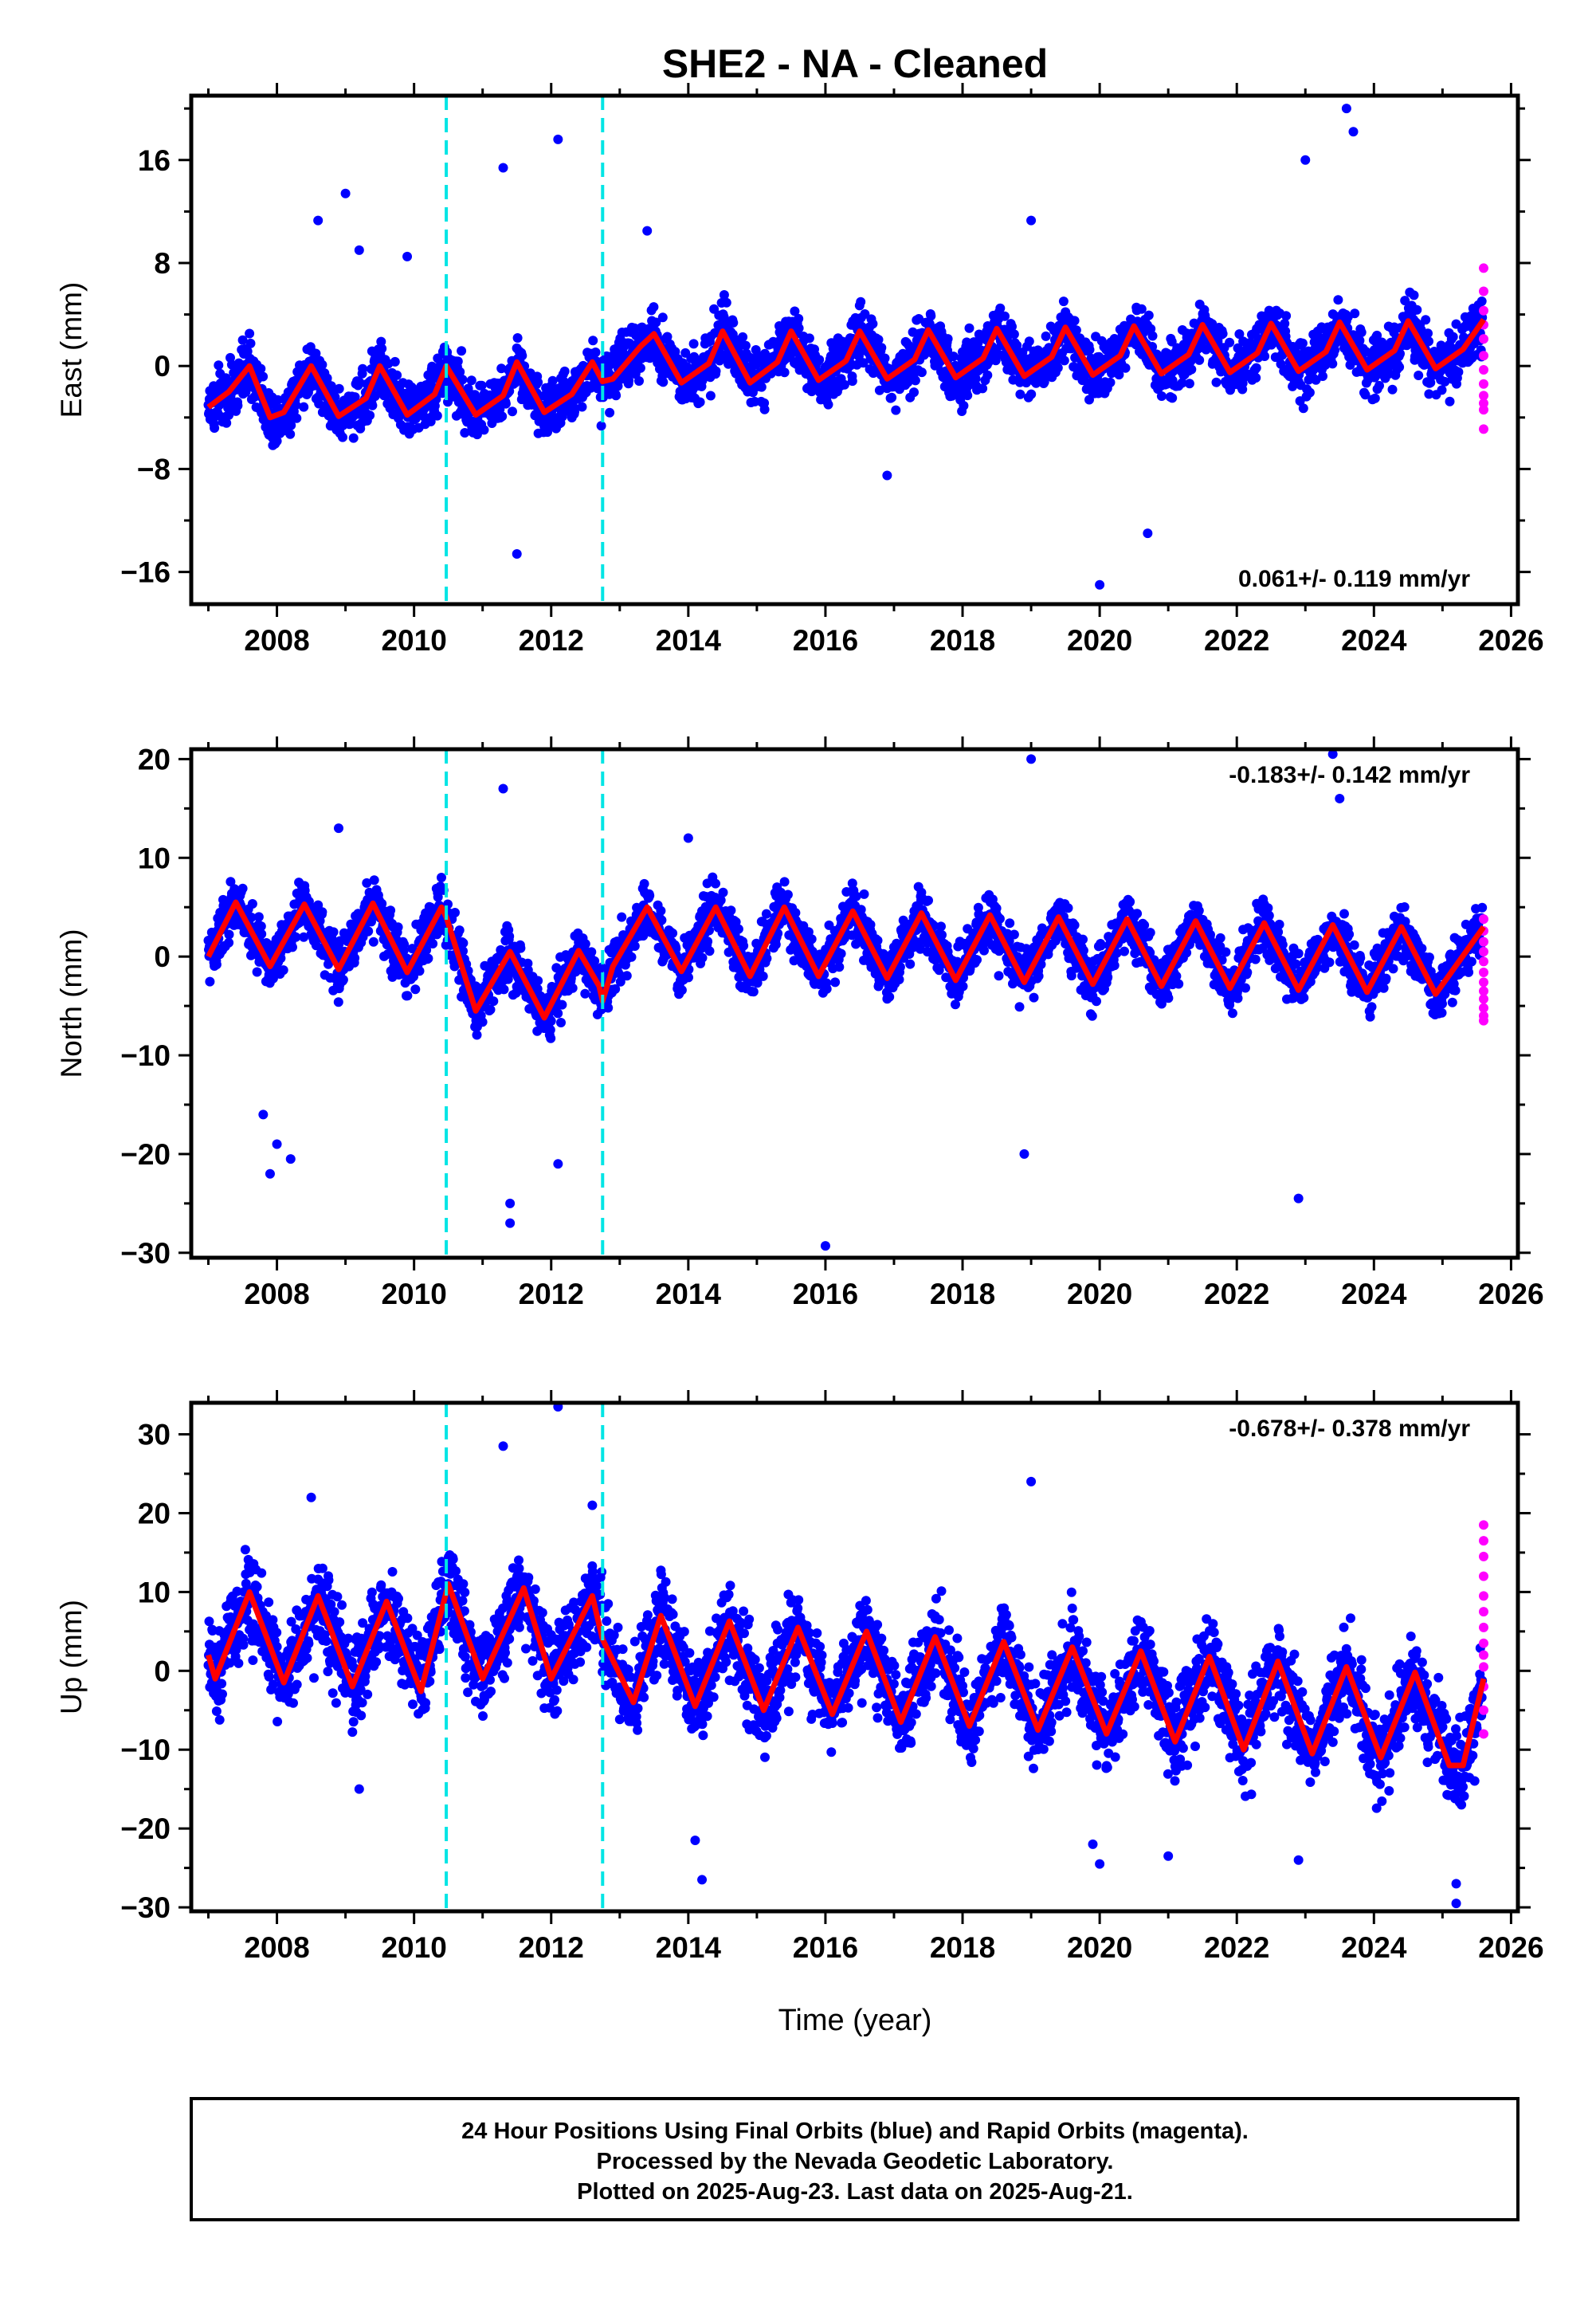  I want to click on east-y-tick-label: −8, so click(154, 469).